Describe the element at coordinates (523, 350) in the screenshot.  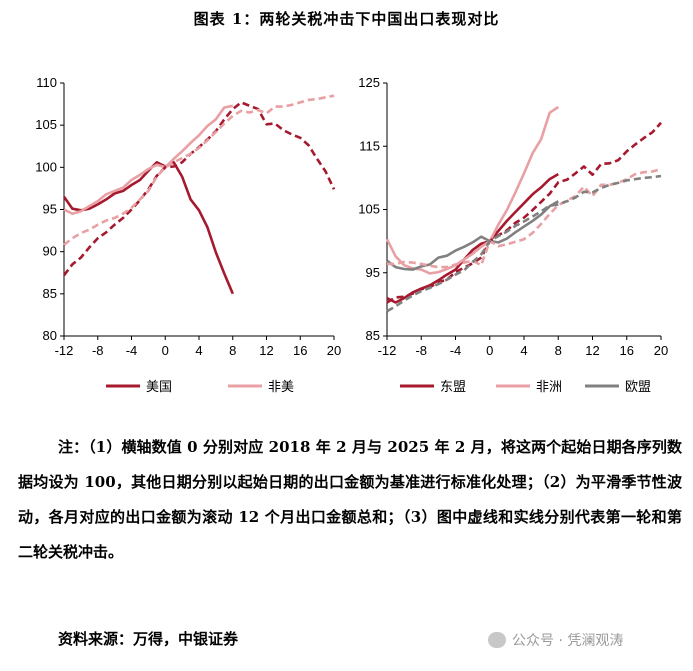
I see `chart1-x-tick-label: 4` at that location.